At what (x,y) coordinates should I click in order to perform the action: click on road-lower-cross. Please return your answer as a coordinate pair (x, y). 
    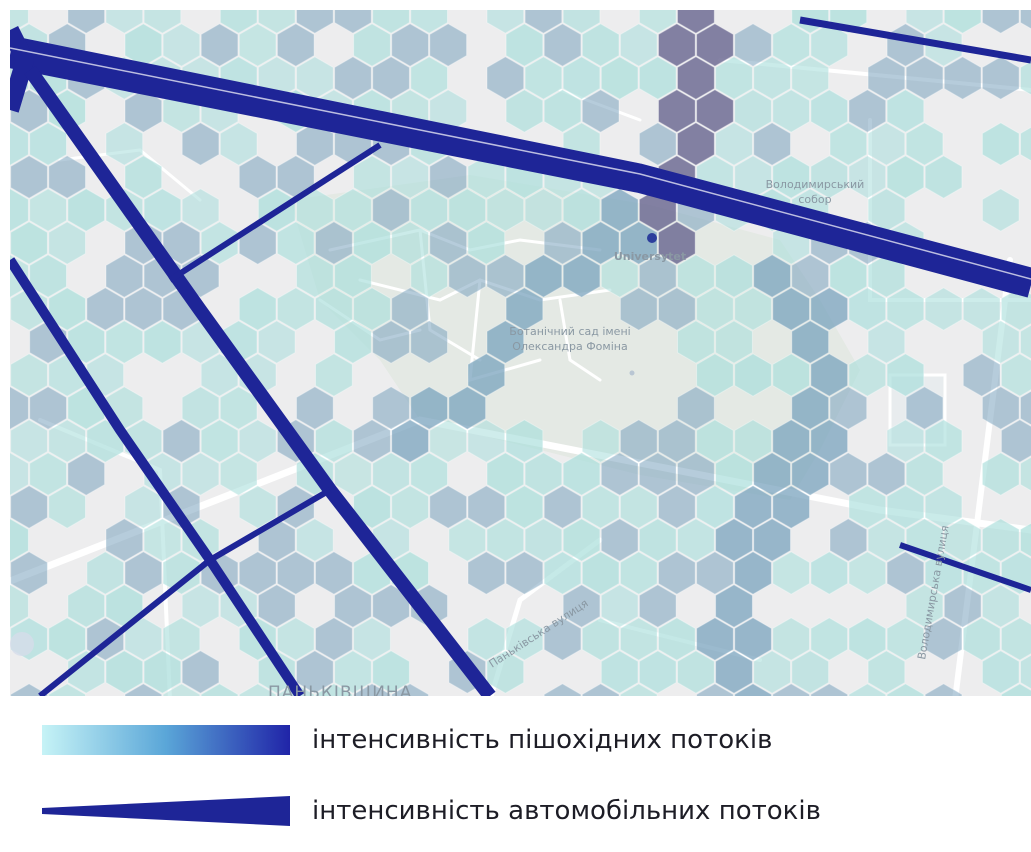
    Looking at the image, I should click on (185, 591).